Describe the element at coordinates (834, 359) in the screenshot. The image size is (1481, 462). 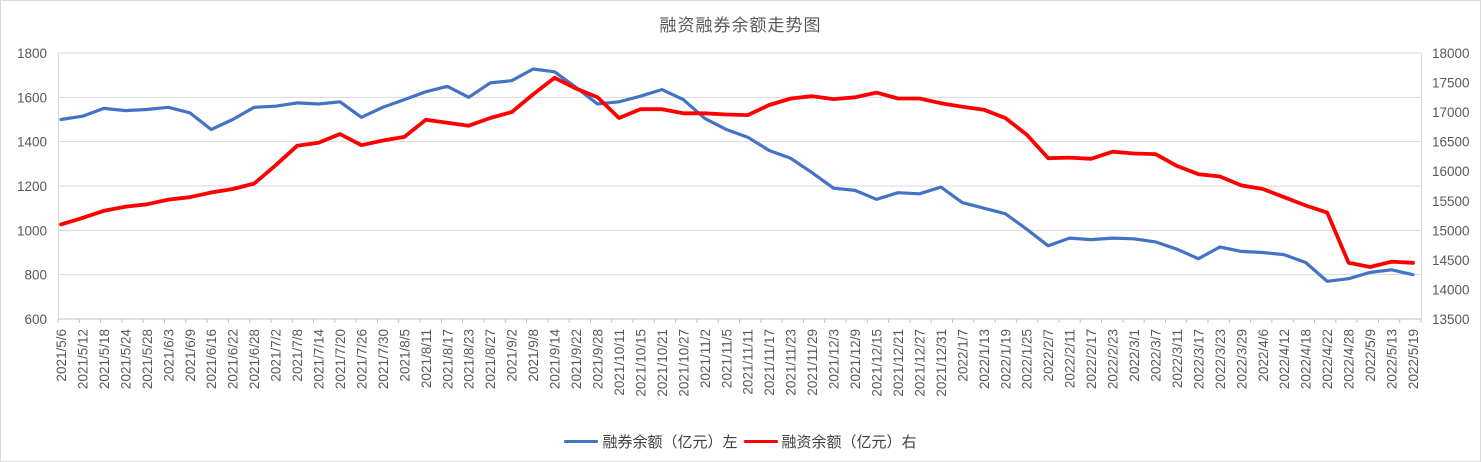
I see `x-axis-label: 2021/12/3` at that location.